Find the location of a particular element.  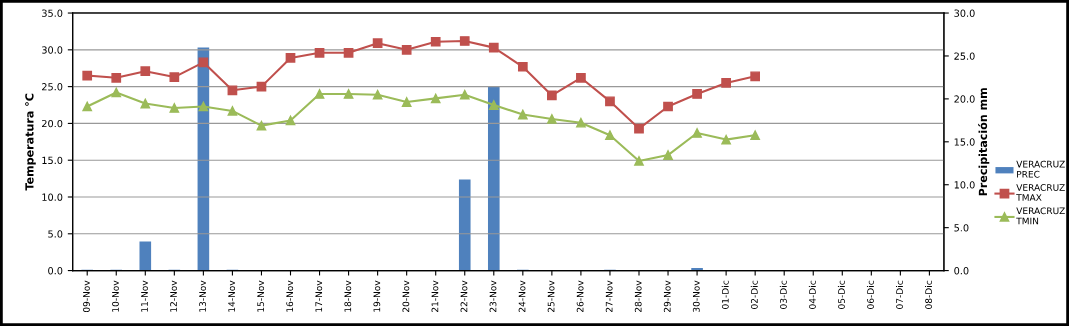

x-tick-label: 06-Dic is located at coordinates (870, 294).